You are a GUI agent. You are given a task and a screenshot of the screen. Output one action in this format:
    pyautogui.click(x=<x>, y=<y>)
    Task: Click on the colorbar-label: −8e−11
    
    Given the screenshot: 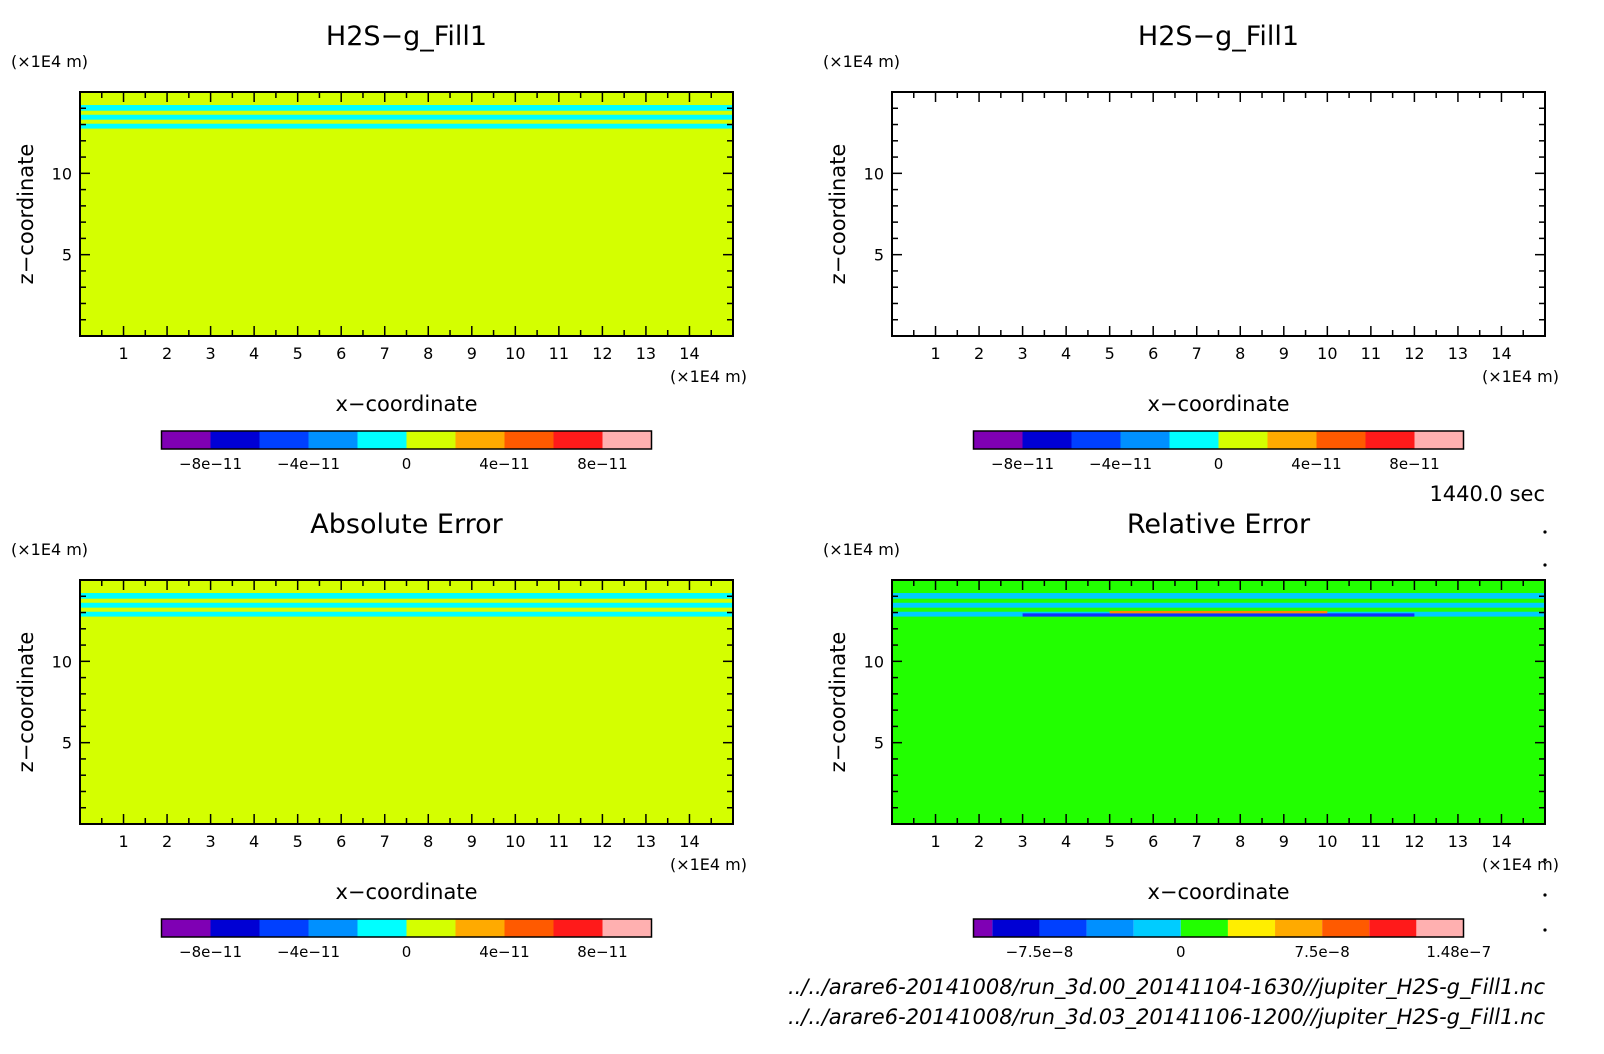 What is the action you would take?
    pyautogui.click(x=1022, y=464)
    